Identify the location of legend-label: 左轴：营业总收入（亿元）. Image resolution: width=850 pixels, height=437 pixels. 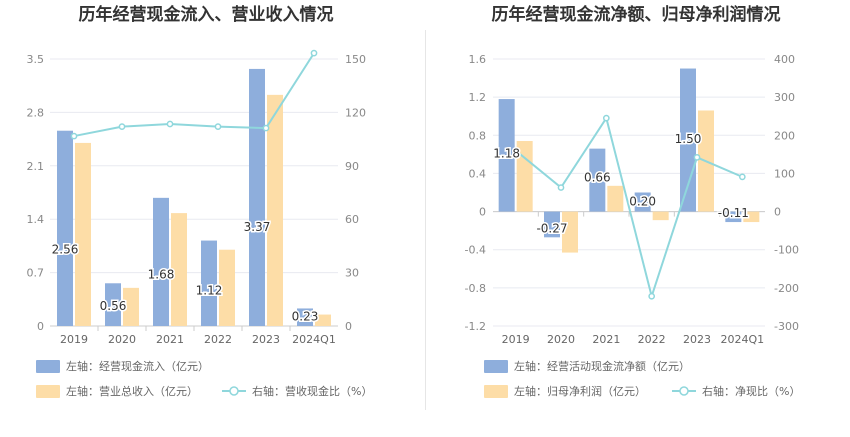
(132, 391).